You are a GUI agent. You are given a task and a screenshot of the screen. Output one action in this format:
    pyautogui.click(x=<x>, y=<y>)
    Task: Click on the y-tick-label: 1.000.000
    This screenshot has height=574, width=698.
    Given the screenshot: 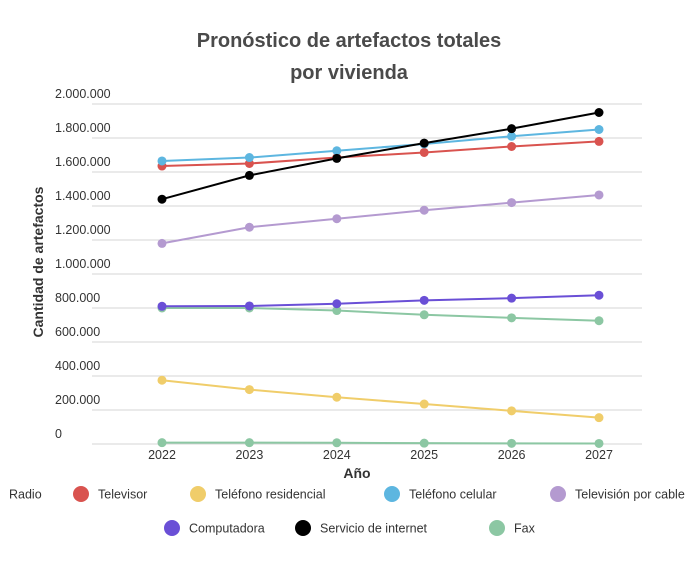 What is the action you would take?
    pyautogui.click(x=83, y=264)
    